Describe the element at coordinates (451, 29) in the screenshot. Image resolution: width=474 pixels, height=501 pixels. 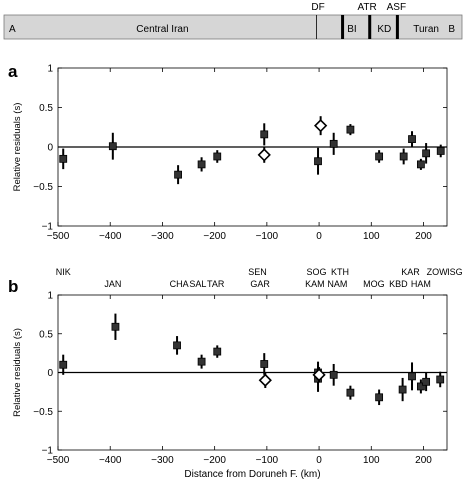
I see `terrane-right-label: B` at that location.